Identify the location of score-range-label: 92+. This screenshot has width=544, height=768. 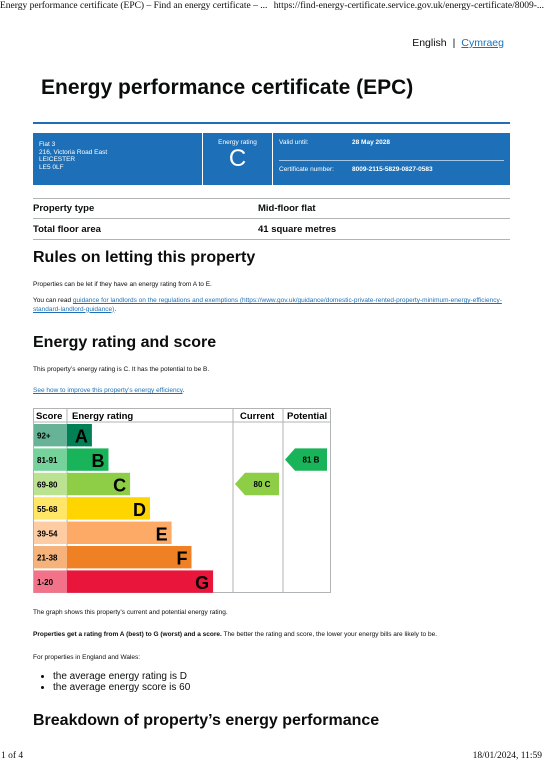
(44, 436).